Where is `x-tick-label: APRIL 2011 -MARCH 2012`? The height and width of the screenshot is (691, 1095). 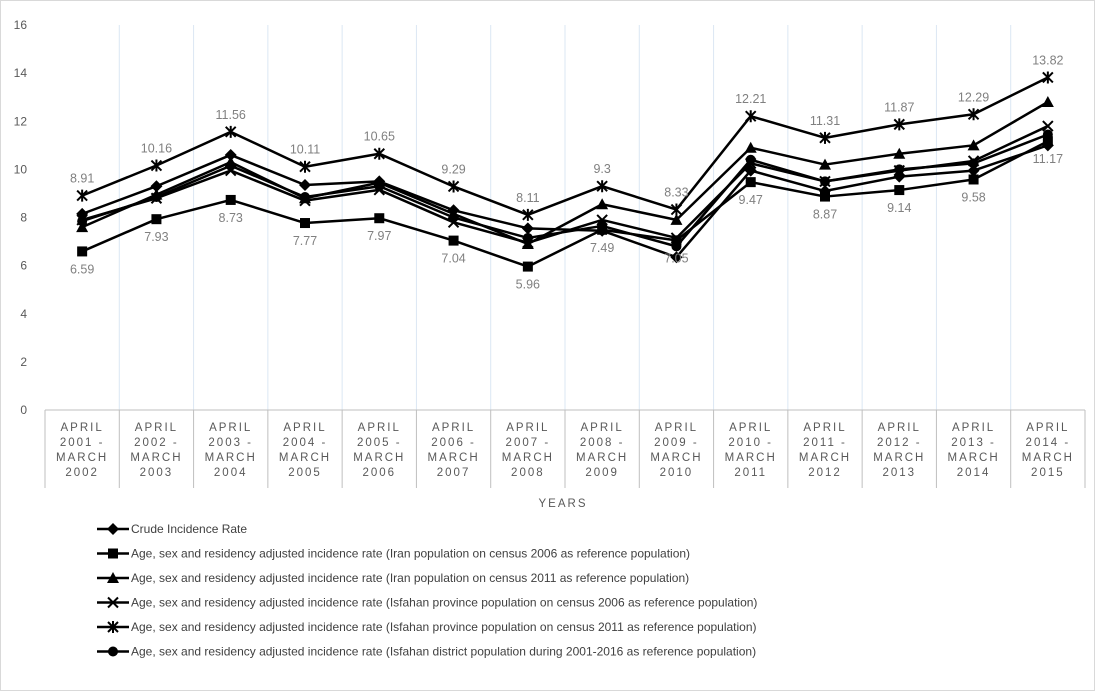 x-tick-label: APRIL 2011 -MARCH 2012 is located at coordinates (825, 450).